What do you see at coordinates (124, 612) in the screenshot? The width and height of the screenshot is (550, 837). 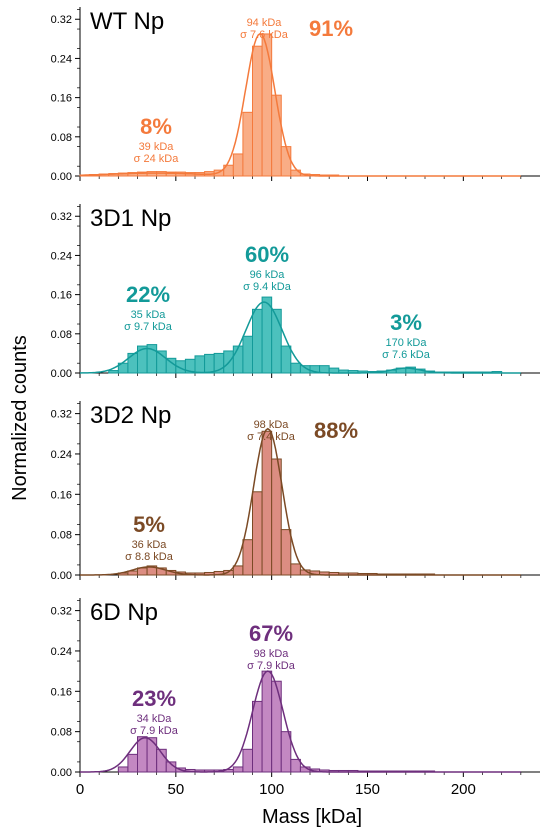 I see `panel-title: 6D Np` at bounding box center [124, 612].